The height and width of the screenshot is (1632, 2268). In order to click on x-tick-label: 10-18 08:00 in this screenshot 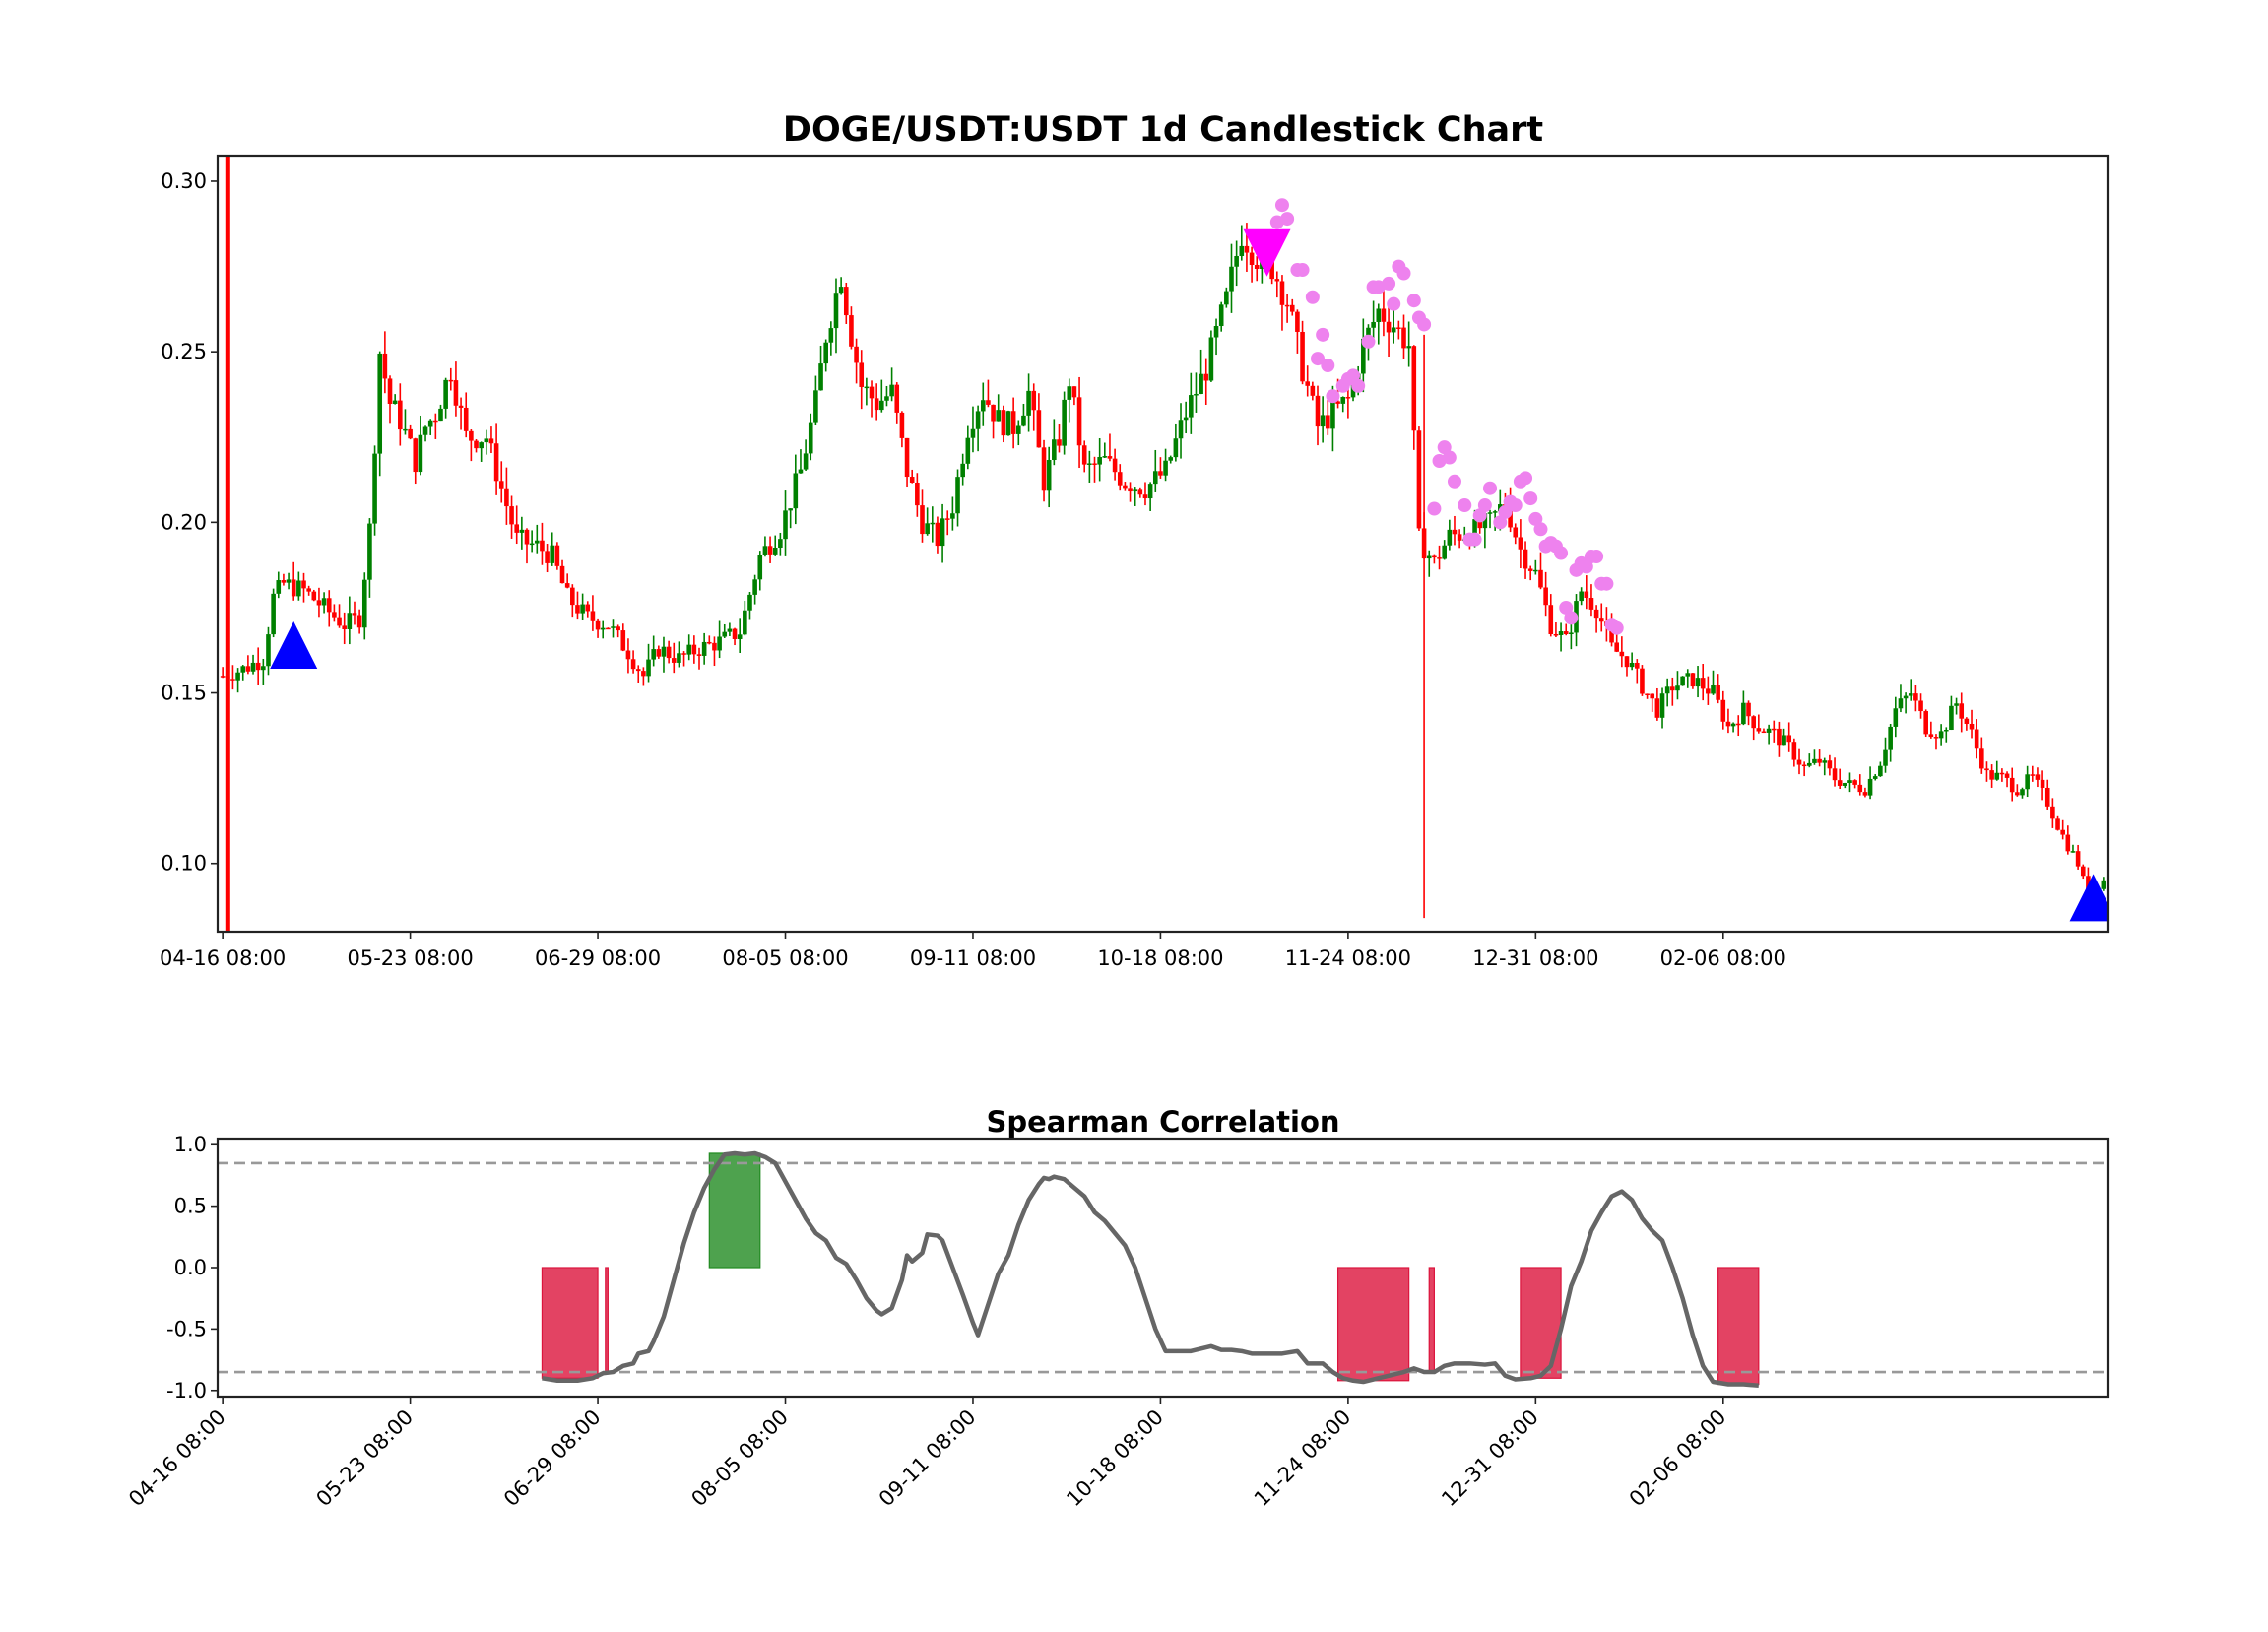, I will do `click(1115, 1459)`.